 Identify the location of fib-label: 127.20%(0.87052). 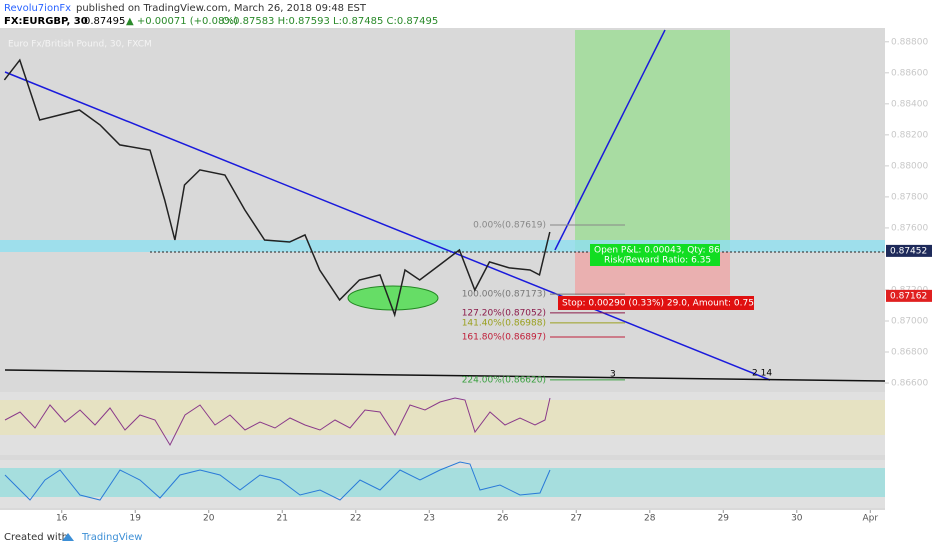
(504, 313).